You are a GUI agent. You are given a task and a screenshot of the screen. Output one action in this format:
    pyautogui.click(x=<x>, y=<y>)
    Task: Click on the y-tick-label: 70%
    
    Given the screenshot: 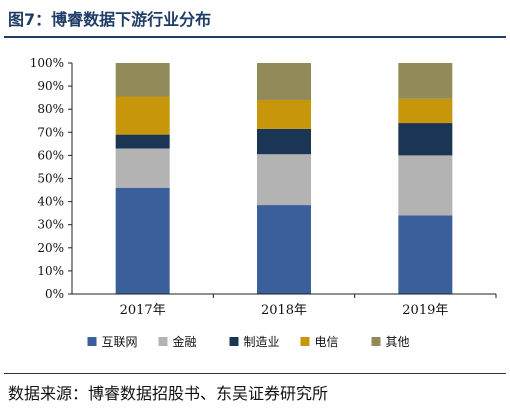 What is the action you would take?
    pyautogui.click(x=50, y=132)
    